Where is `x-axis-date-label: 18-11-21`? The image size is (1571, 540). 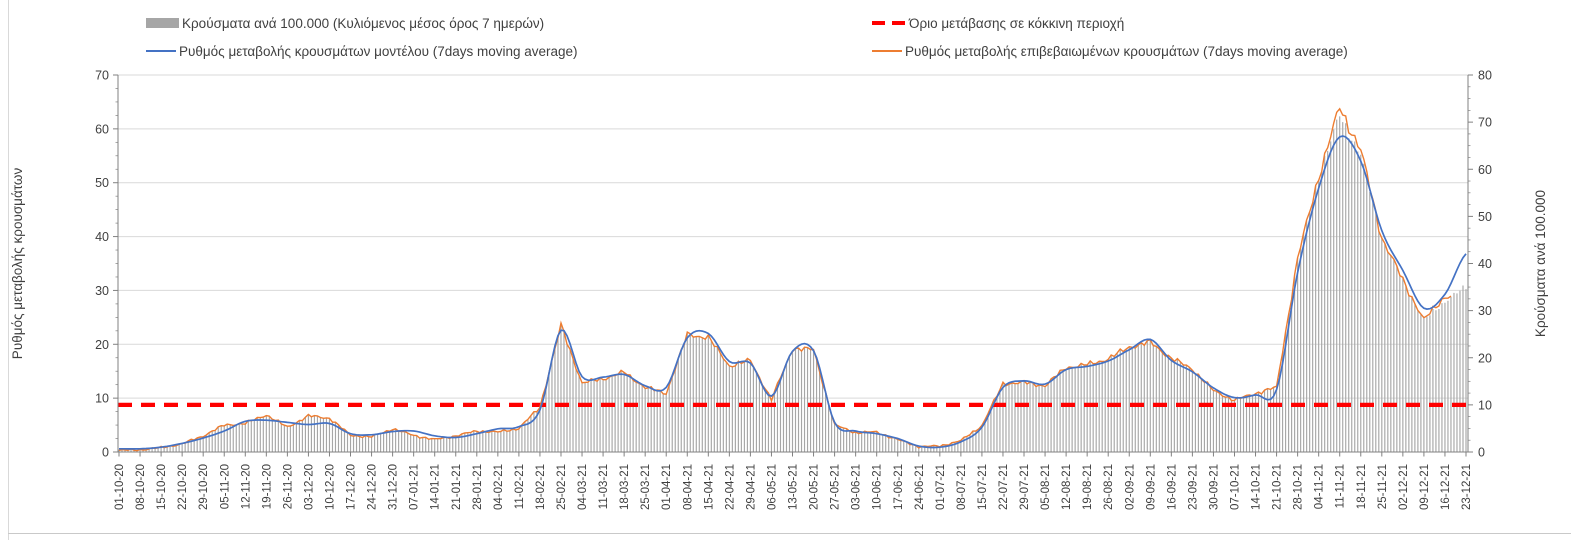
x-axis-date-label: 18-11-21 is located at coordinates (1362, 486).